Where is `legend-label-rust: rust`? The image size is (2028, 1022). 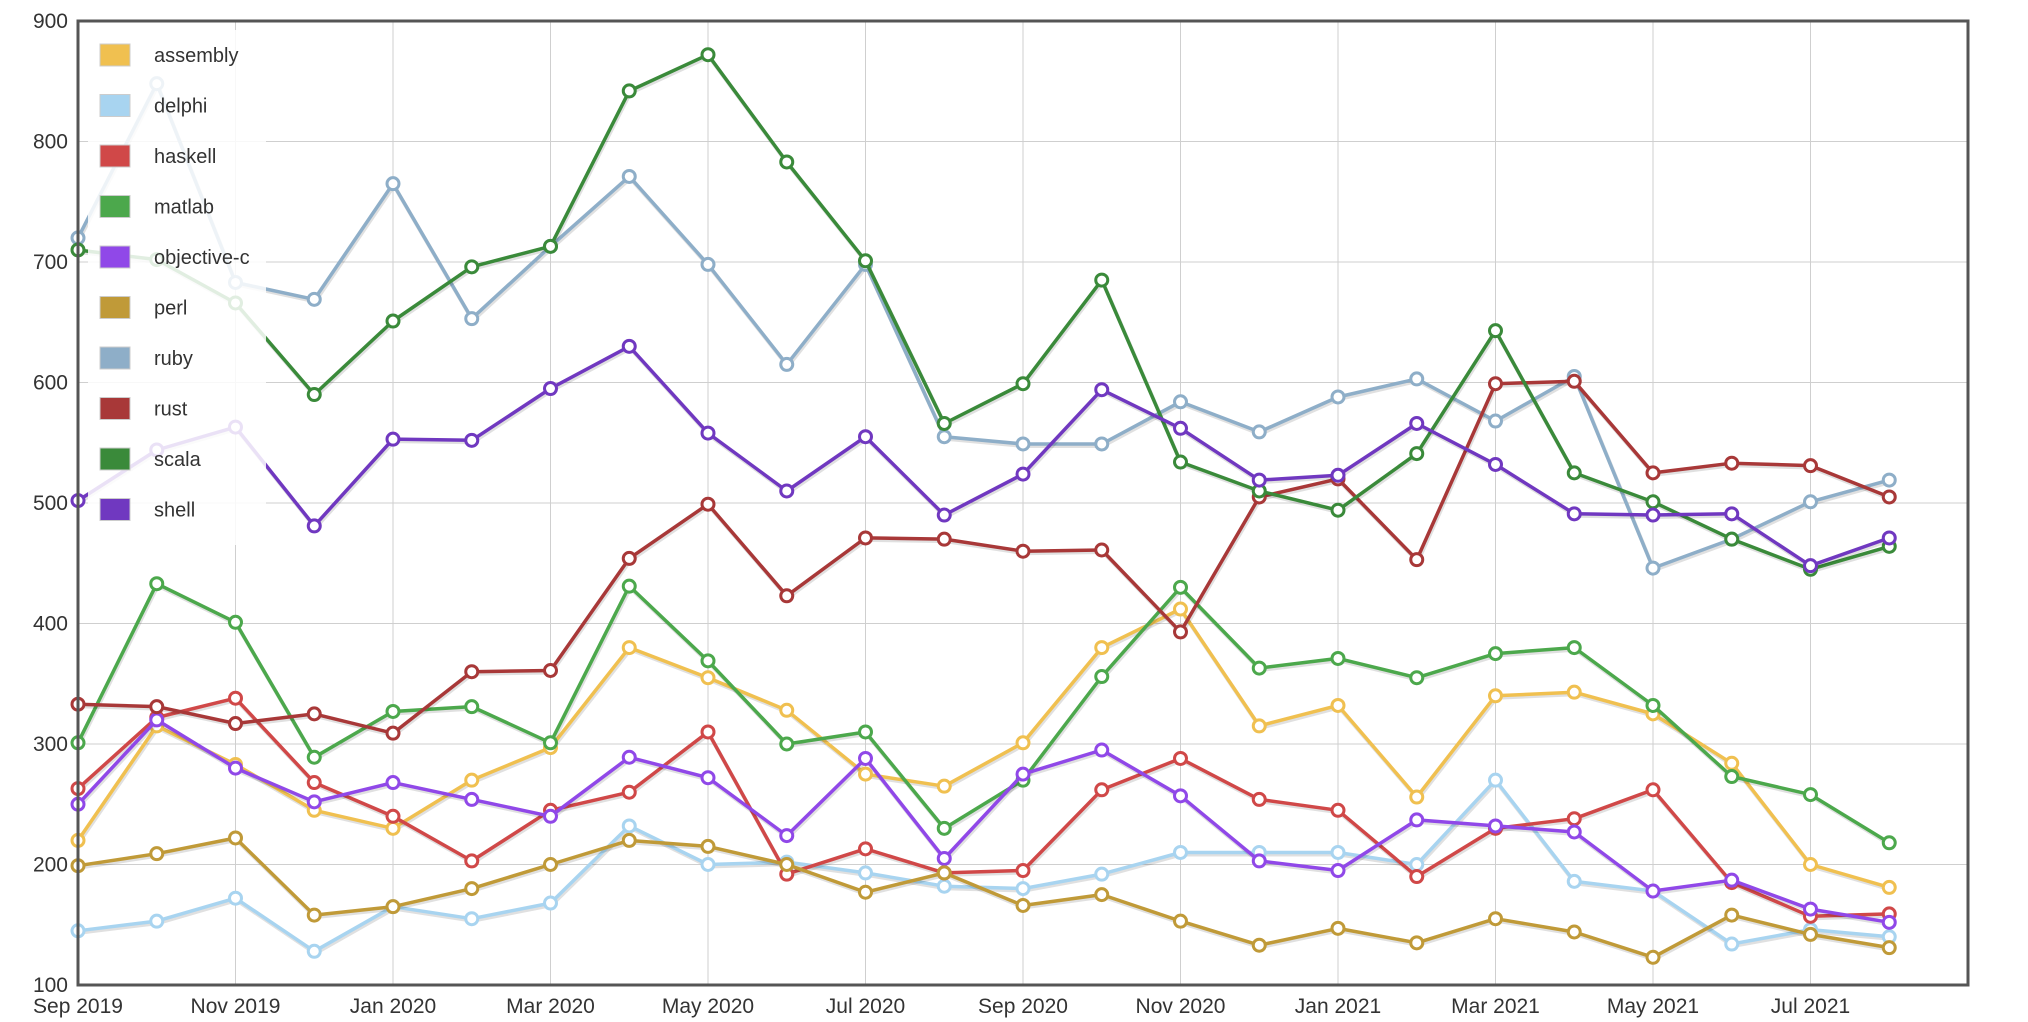
legend-label-rust: rust is located at coordinates (171, 410).